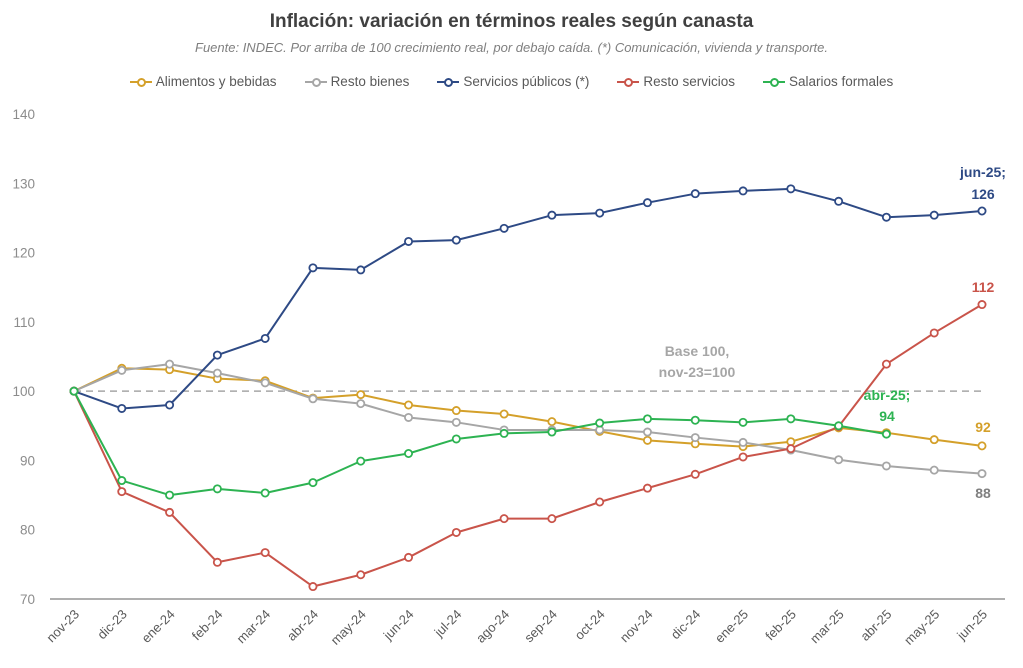 This screenshot has height=668, width=1023. What do you see at coordinates (348, 627) in the screenshot?
I see `x-tick-label: may-24` at bounding box center [348, 627].